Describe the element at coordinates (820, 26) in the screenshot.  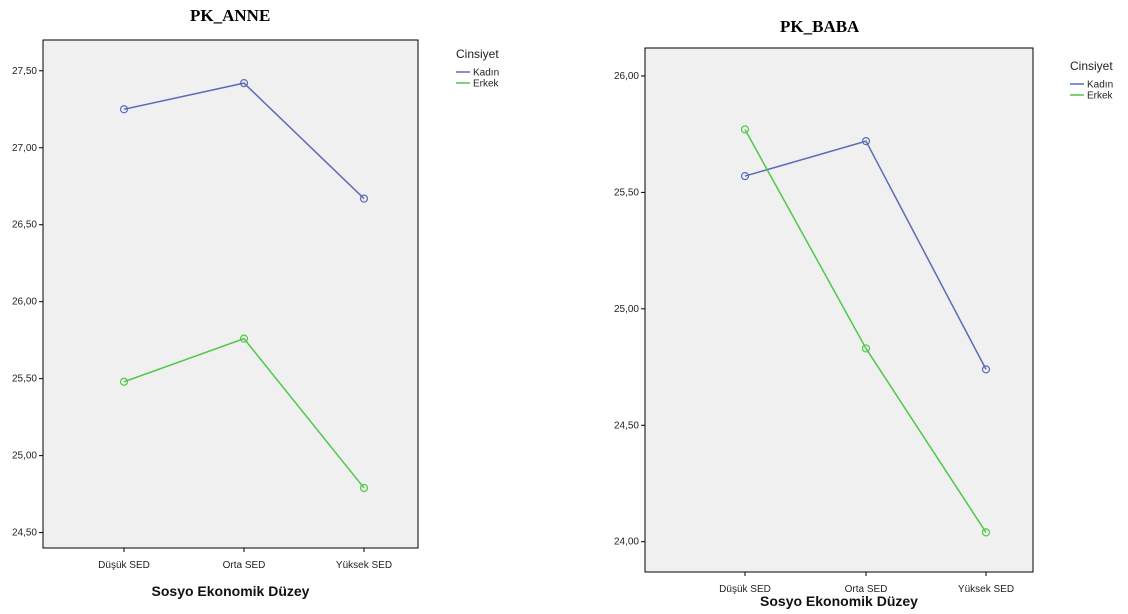
I see `chart-title: PK_BABA` at that location.